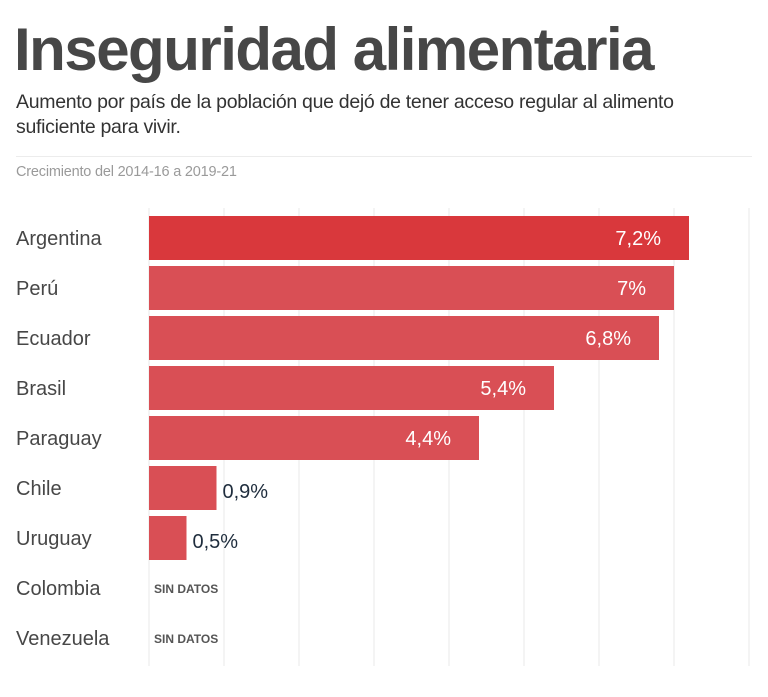 The image size is (768, 697). Describe the element at coordinates (314, 438) in the screenshot. I see `bar-paraguay` at that location.